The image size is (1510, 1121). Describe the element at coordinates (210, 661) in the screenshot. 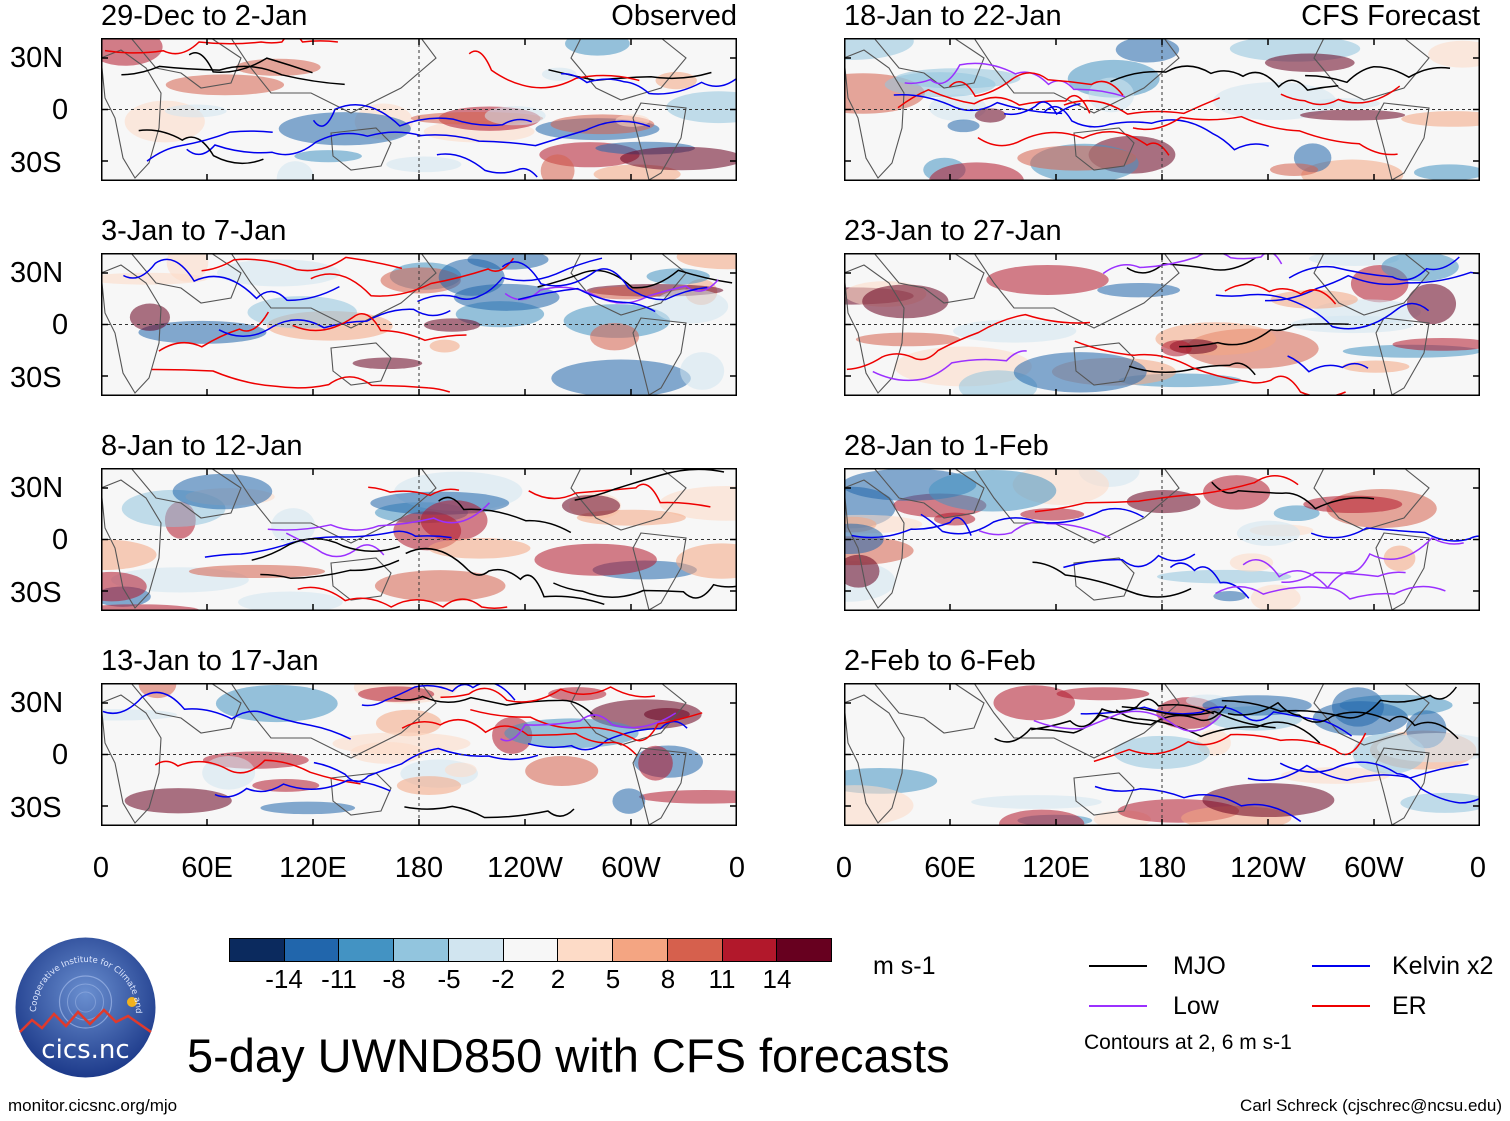

I see `panel-date: 13-Jan to 17-Jan` at that location.